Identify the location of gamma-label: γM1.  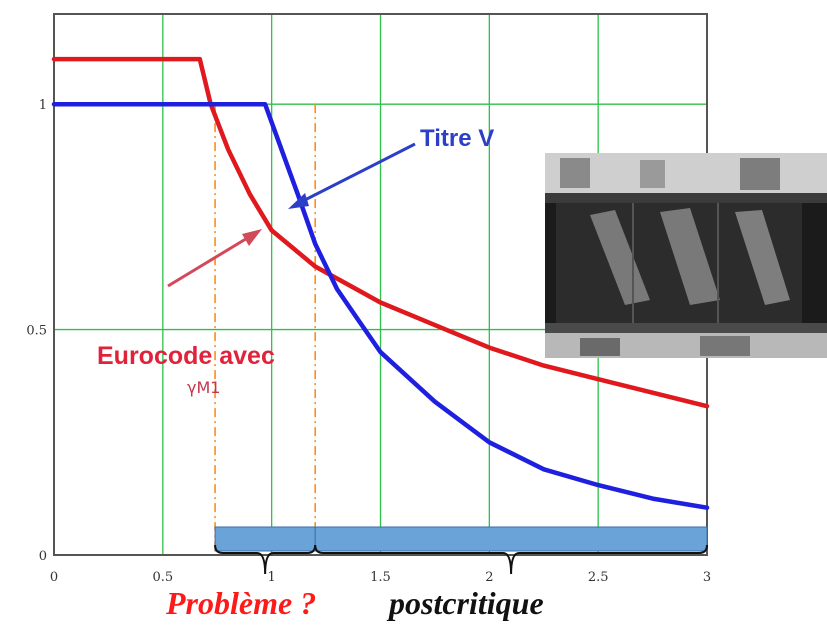
(203, 387).